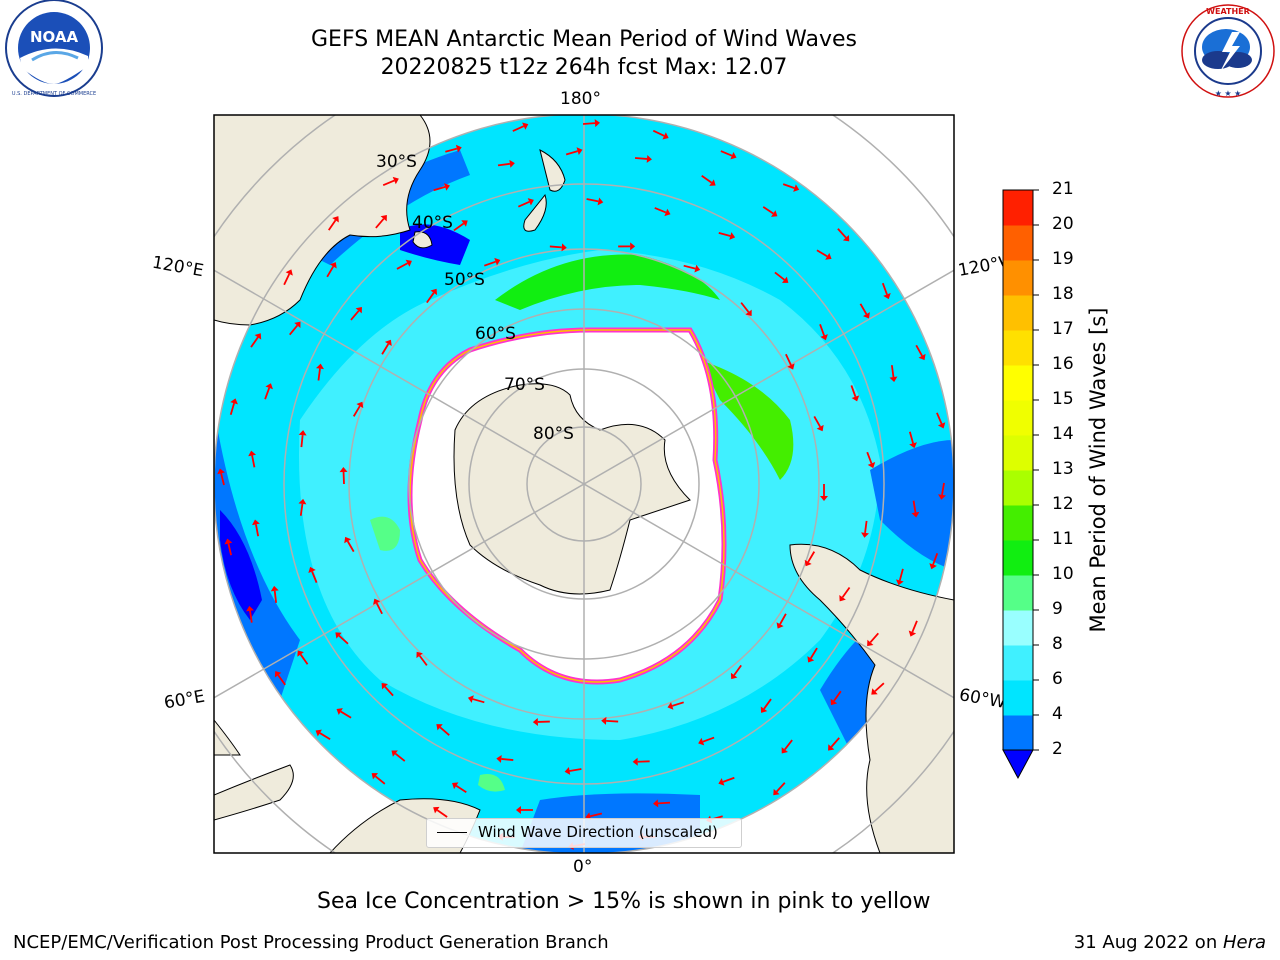 The height and width of the screenshot is (960, 1280). What do you see at coordinates (1057, 679) in the screenshot?
I see `colorbar-tick-label: 6` at bounding box center [1057, 679].